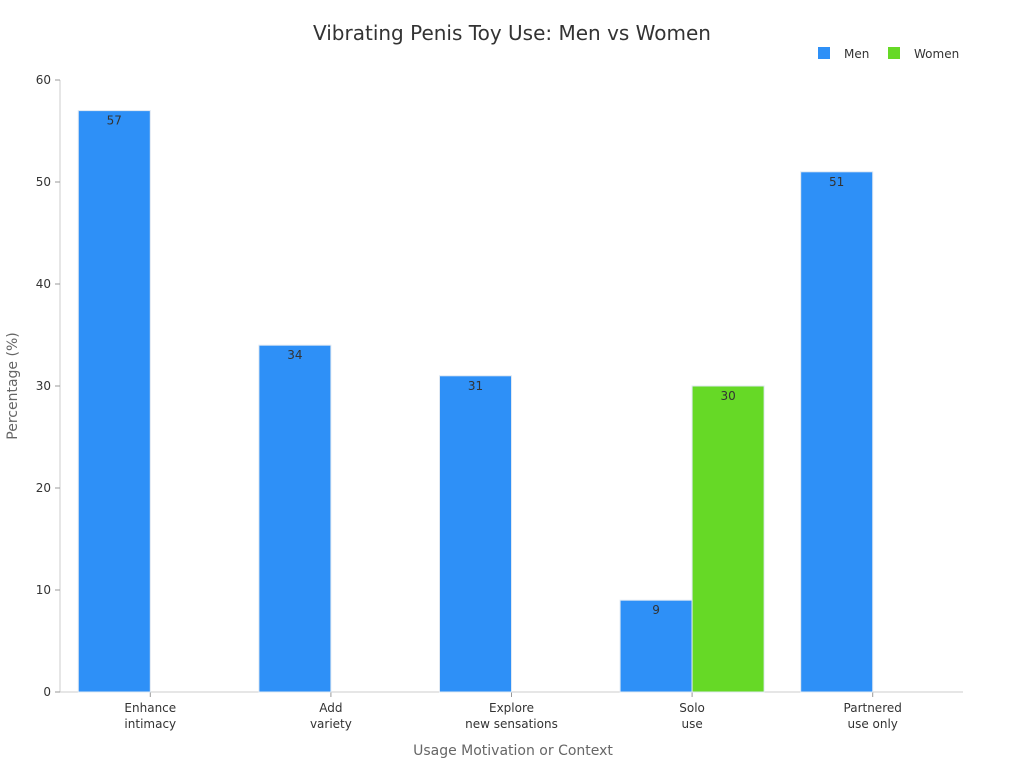 The width and height of the screenshot is (1024, 768). What do you see at coordinates (824, 53) in the screenshot?
I see `legend-swatch-men` at bounding box center [824, 53].